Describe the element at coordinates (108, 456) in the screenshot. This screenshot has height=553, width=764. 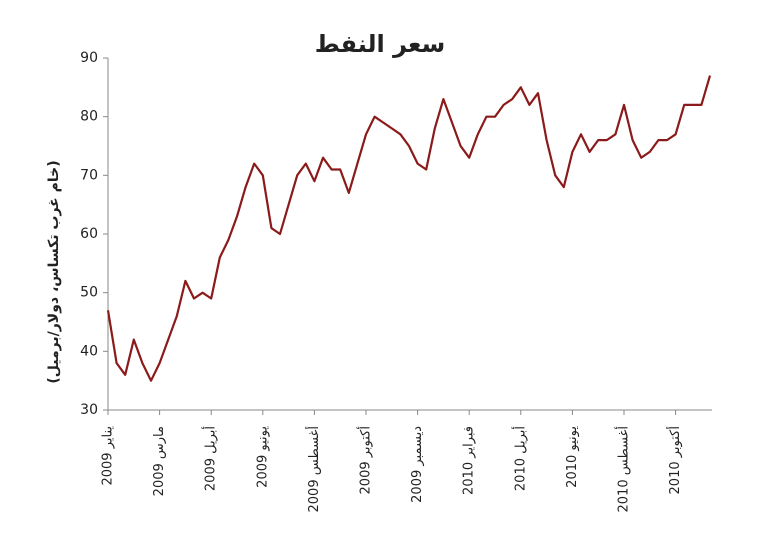
I see `x-tick-label: يناير 2009` at that location.